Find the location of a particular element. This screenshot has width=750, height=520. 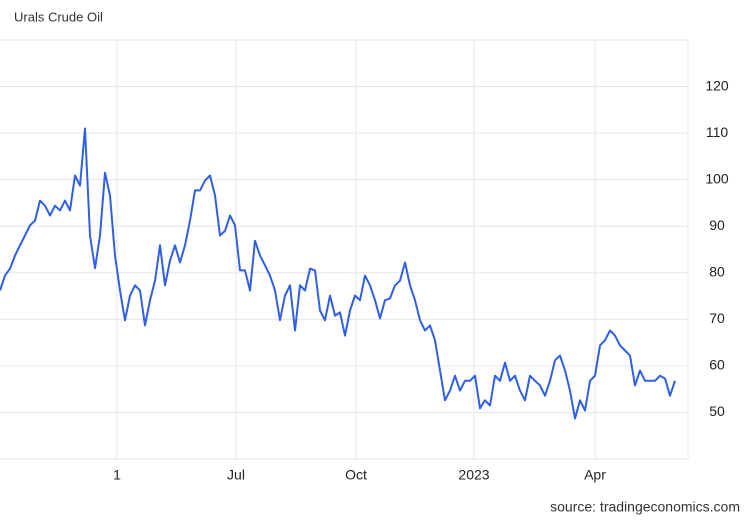

y-tick-label: 90 is located at coordinates (717, 225).